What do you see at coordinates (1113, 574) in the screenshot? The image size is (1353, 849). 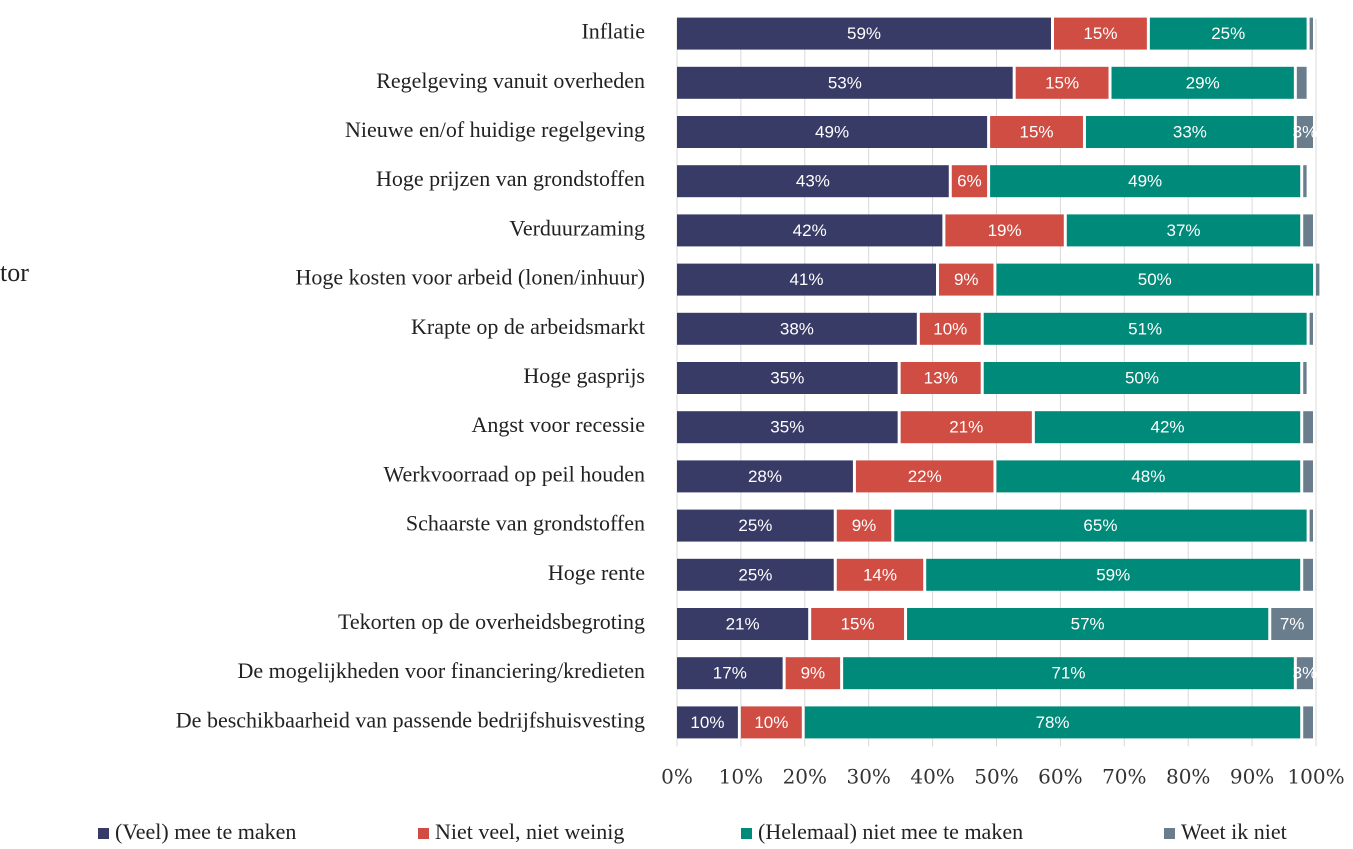 I see `data-label: 59%` at bounding box center [1113, 574].